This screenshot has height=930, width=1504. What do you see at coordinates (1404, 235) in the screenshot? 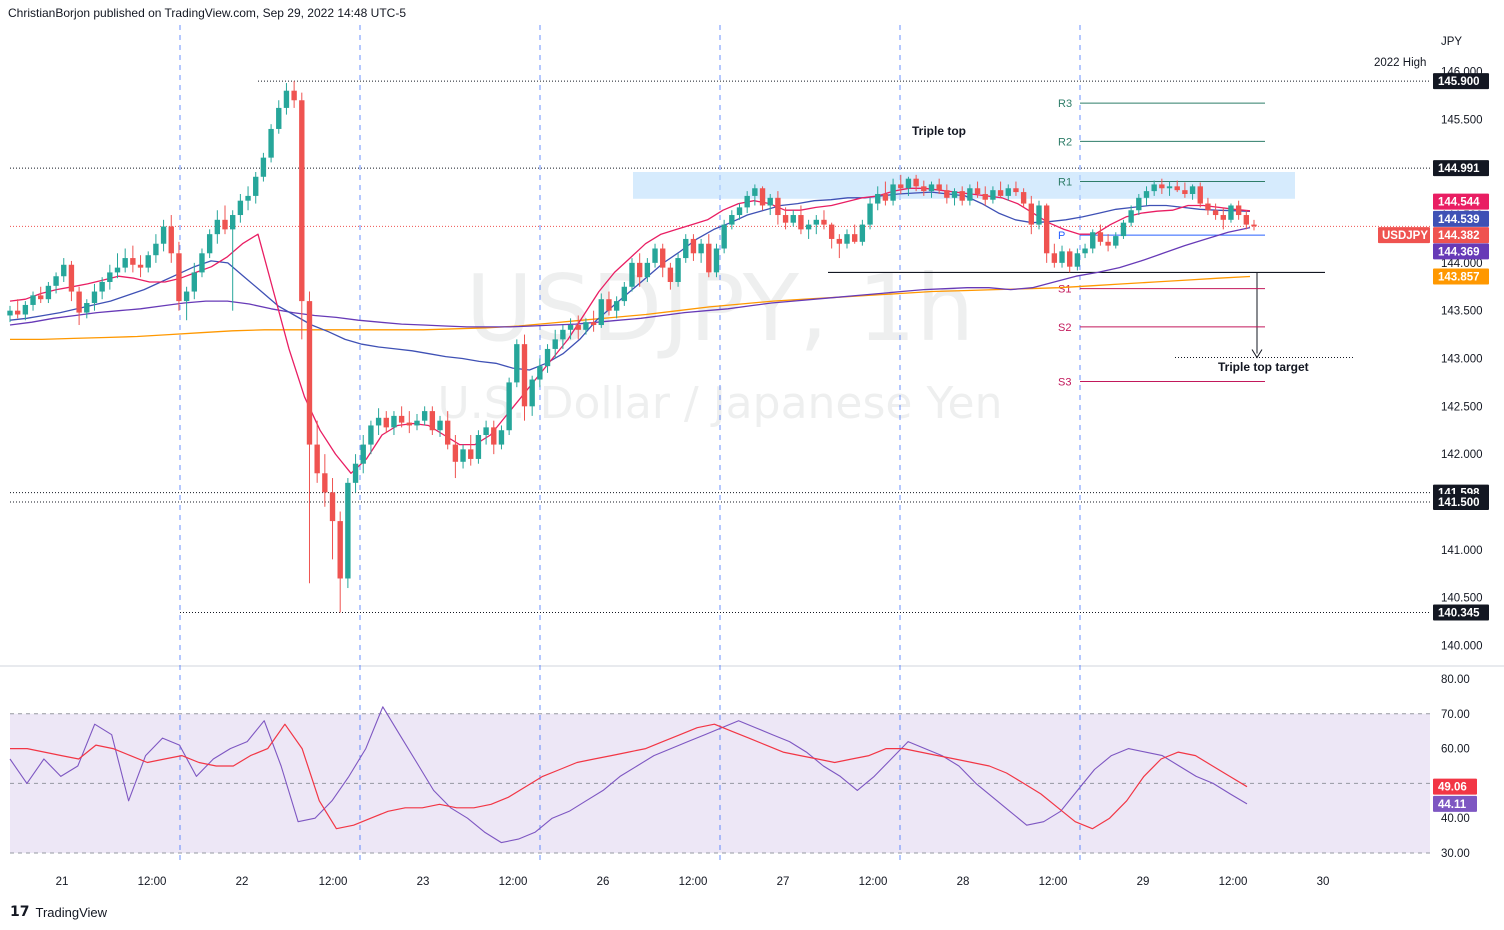
I see `symbol-tag-bg` at bounding box center [1404, 235].